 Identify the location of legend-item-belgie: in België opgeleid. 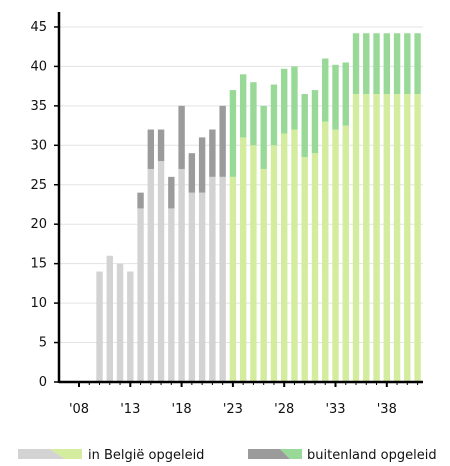
(111, 455).